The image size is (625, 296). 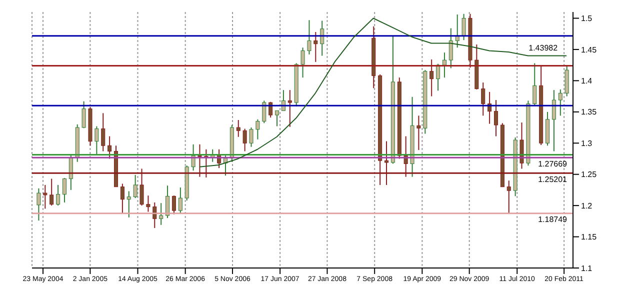 I want to click on annotation: 1.43982, so click(x=543, y=48).